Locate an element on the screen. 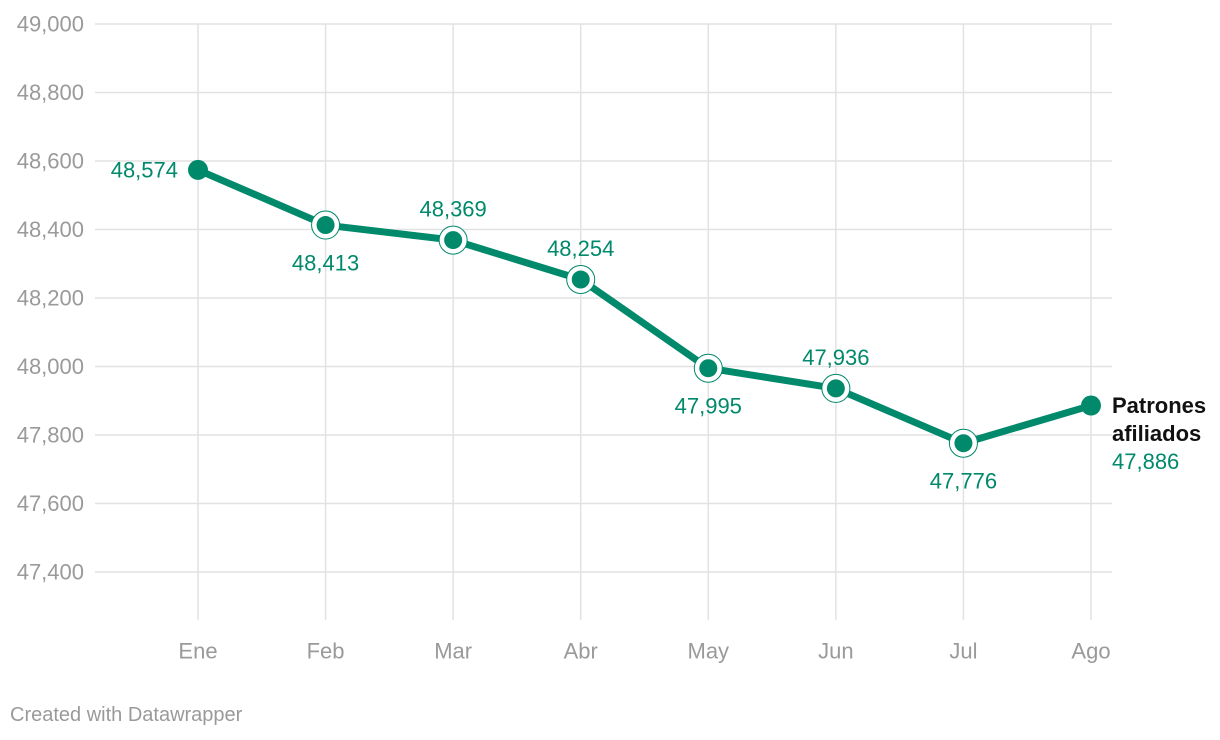 This screenshot has width=1220, height=740. y-tick-label: 48,600 is located at coordinates (50, 161).